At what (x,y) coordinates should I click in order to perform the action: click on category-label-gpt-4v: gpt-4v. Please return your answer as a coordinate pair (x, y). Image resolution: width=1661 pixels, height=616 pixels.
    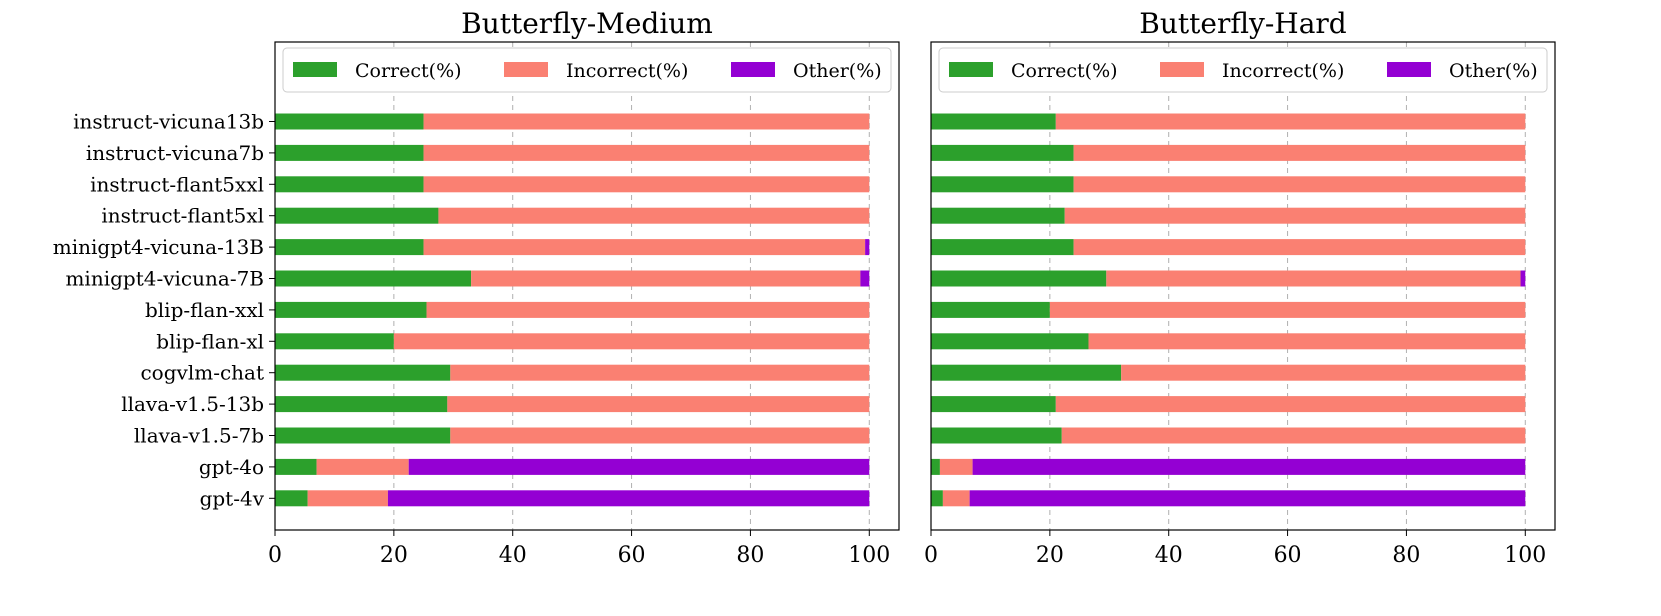
    Looking at the image, I should click on (232, 498).